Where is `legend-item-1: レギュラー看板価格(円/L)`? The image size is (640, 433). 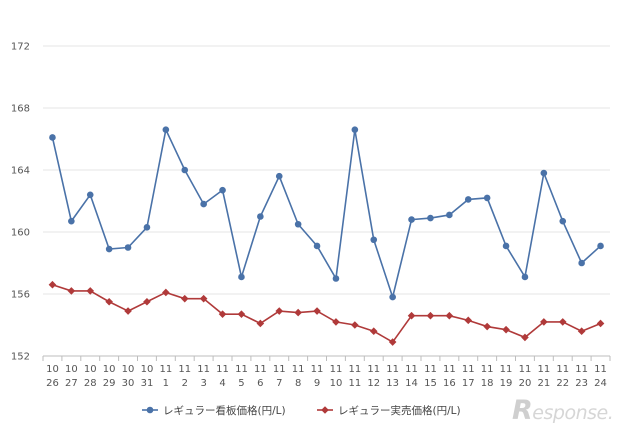 legend-item-1: レギュラー看板価格(円/L) is located at coordinates (214, 410).